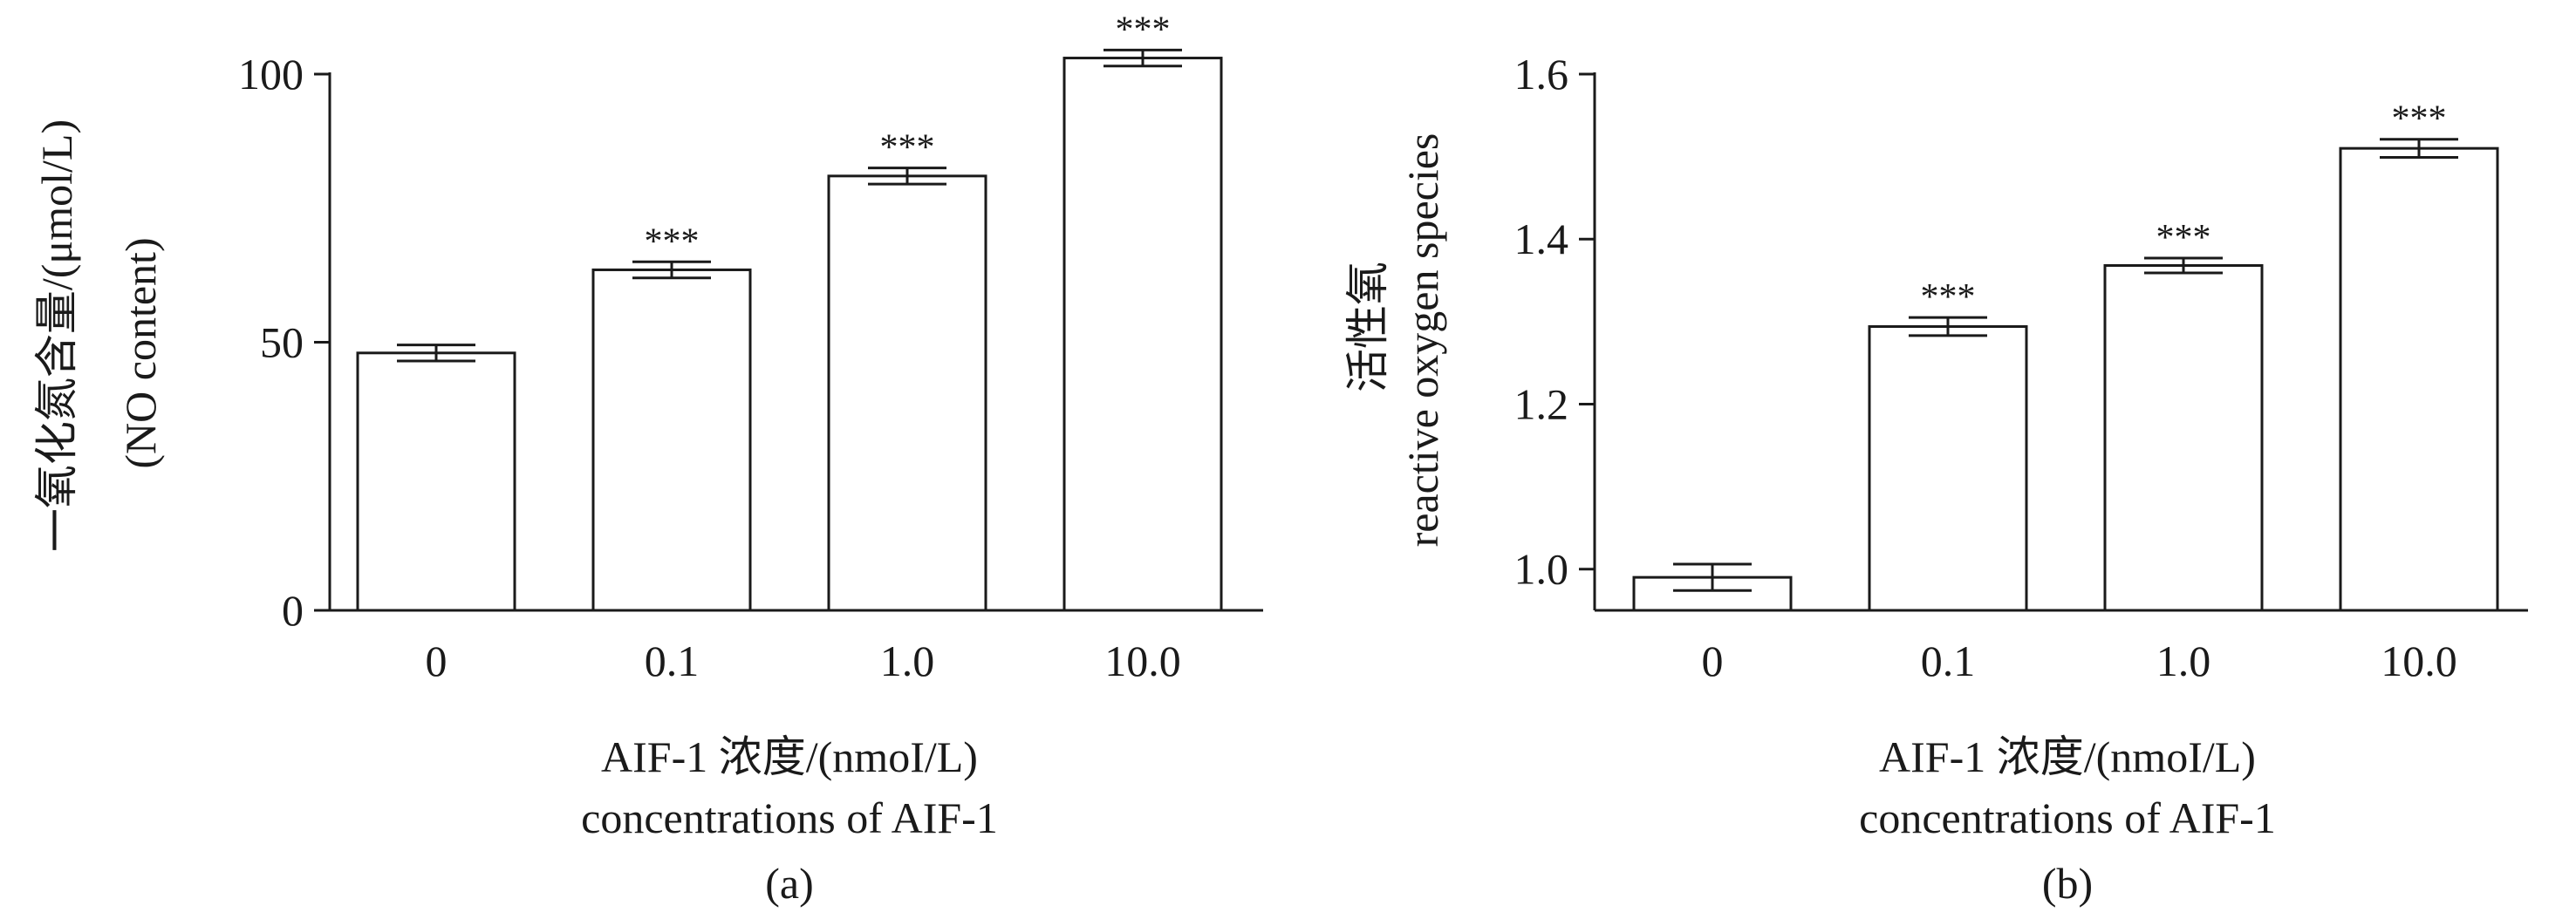 The width and height of the screenshot is (2576, 919). Describe the element at coordinates (1948, 660) in the screenshot. I see `panel-b-x-tick-label: 0.1` at that location.